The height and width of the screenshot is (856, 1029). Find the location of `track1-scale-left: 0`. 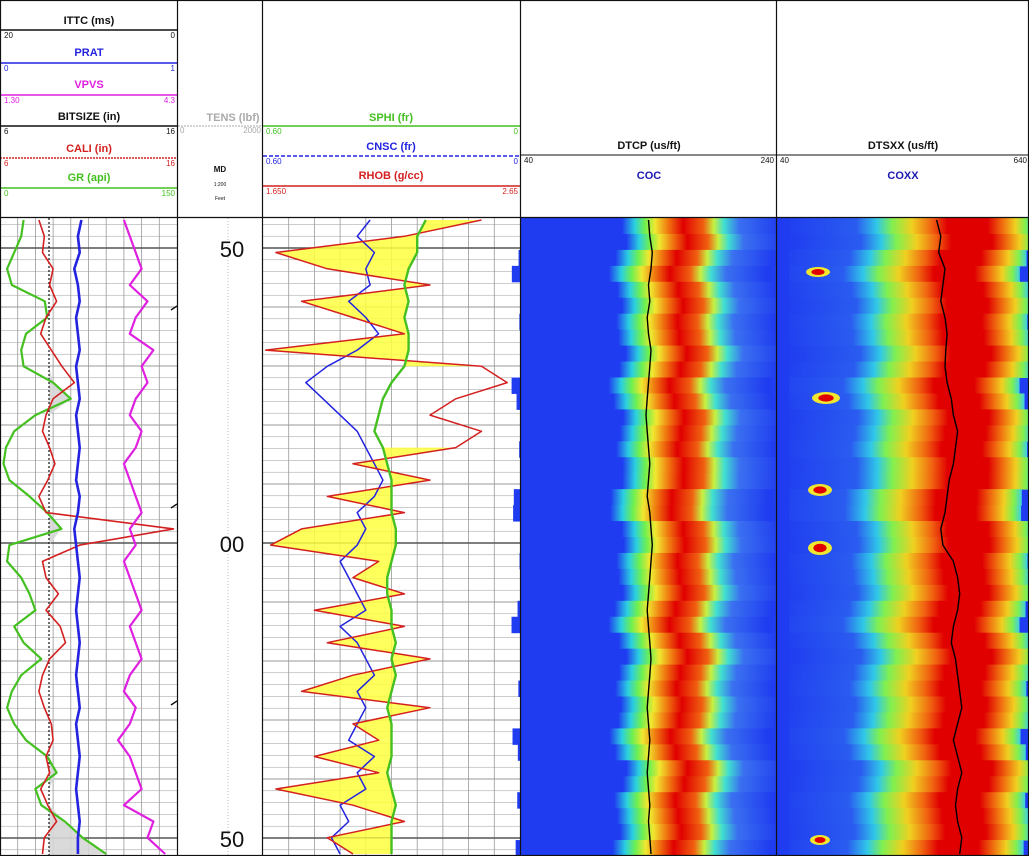

track1-scale-left: 0 is located at coordinates (6, 68).